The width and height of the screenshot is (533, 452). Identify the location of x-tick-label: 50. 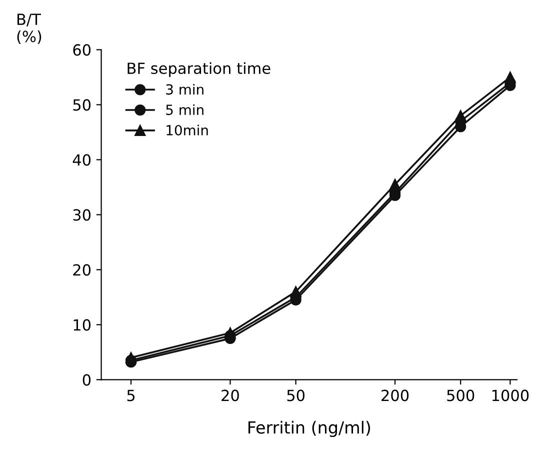
(295, 396).